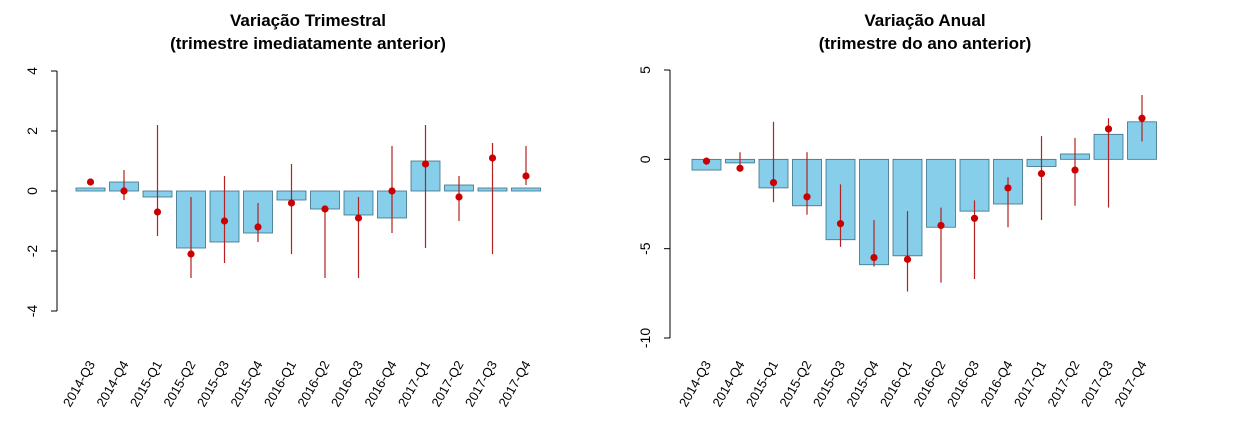  I want to click on y-tick-label: 2, so click(32, 131).